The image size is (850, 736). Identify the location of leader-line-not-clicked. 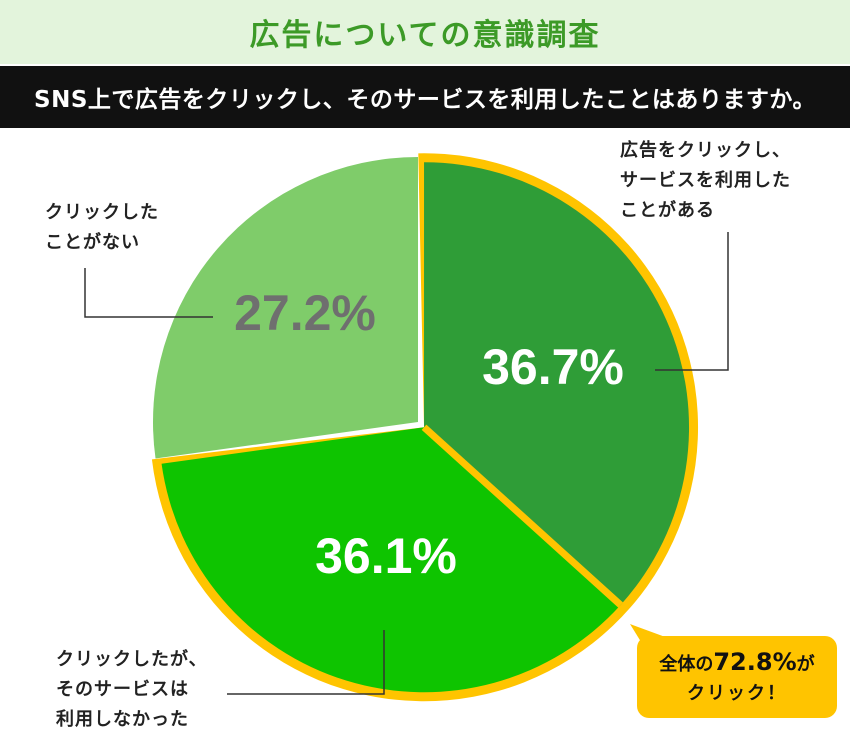
(148, 293).